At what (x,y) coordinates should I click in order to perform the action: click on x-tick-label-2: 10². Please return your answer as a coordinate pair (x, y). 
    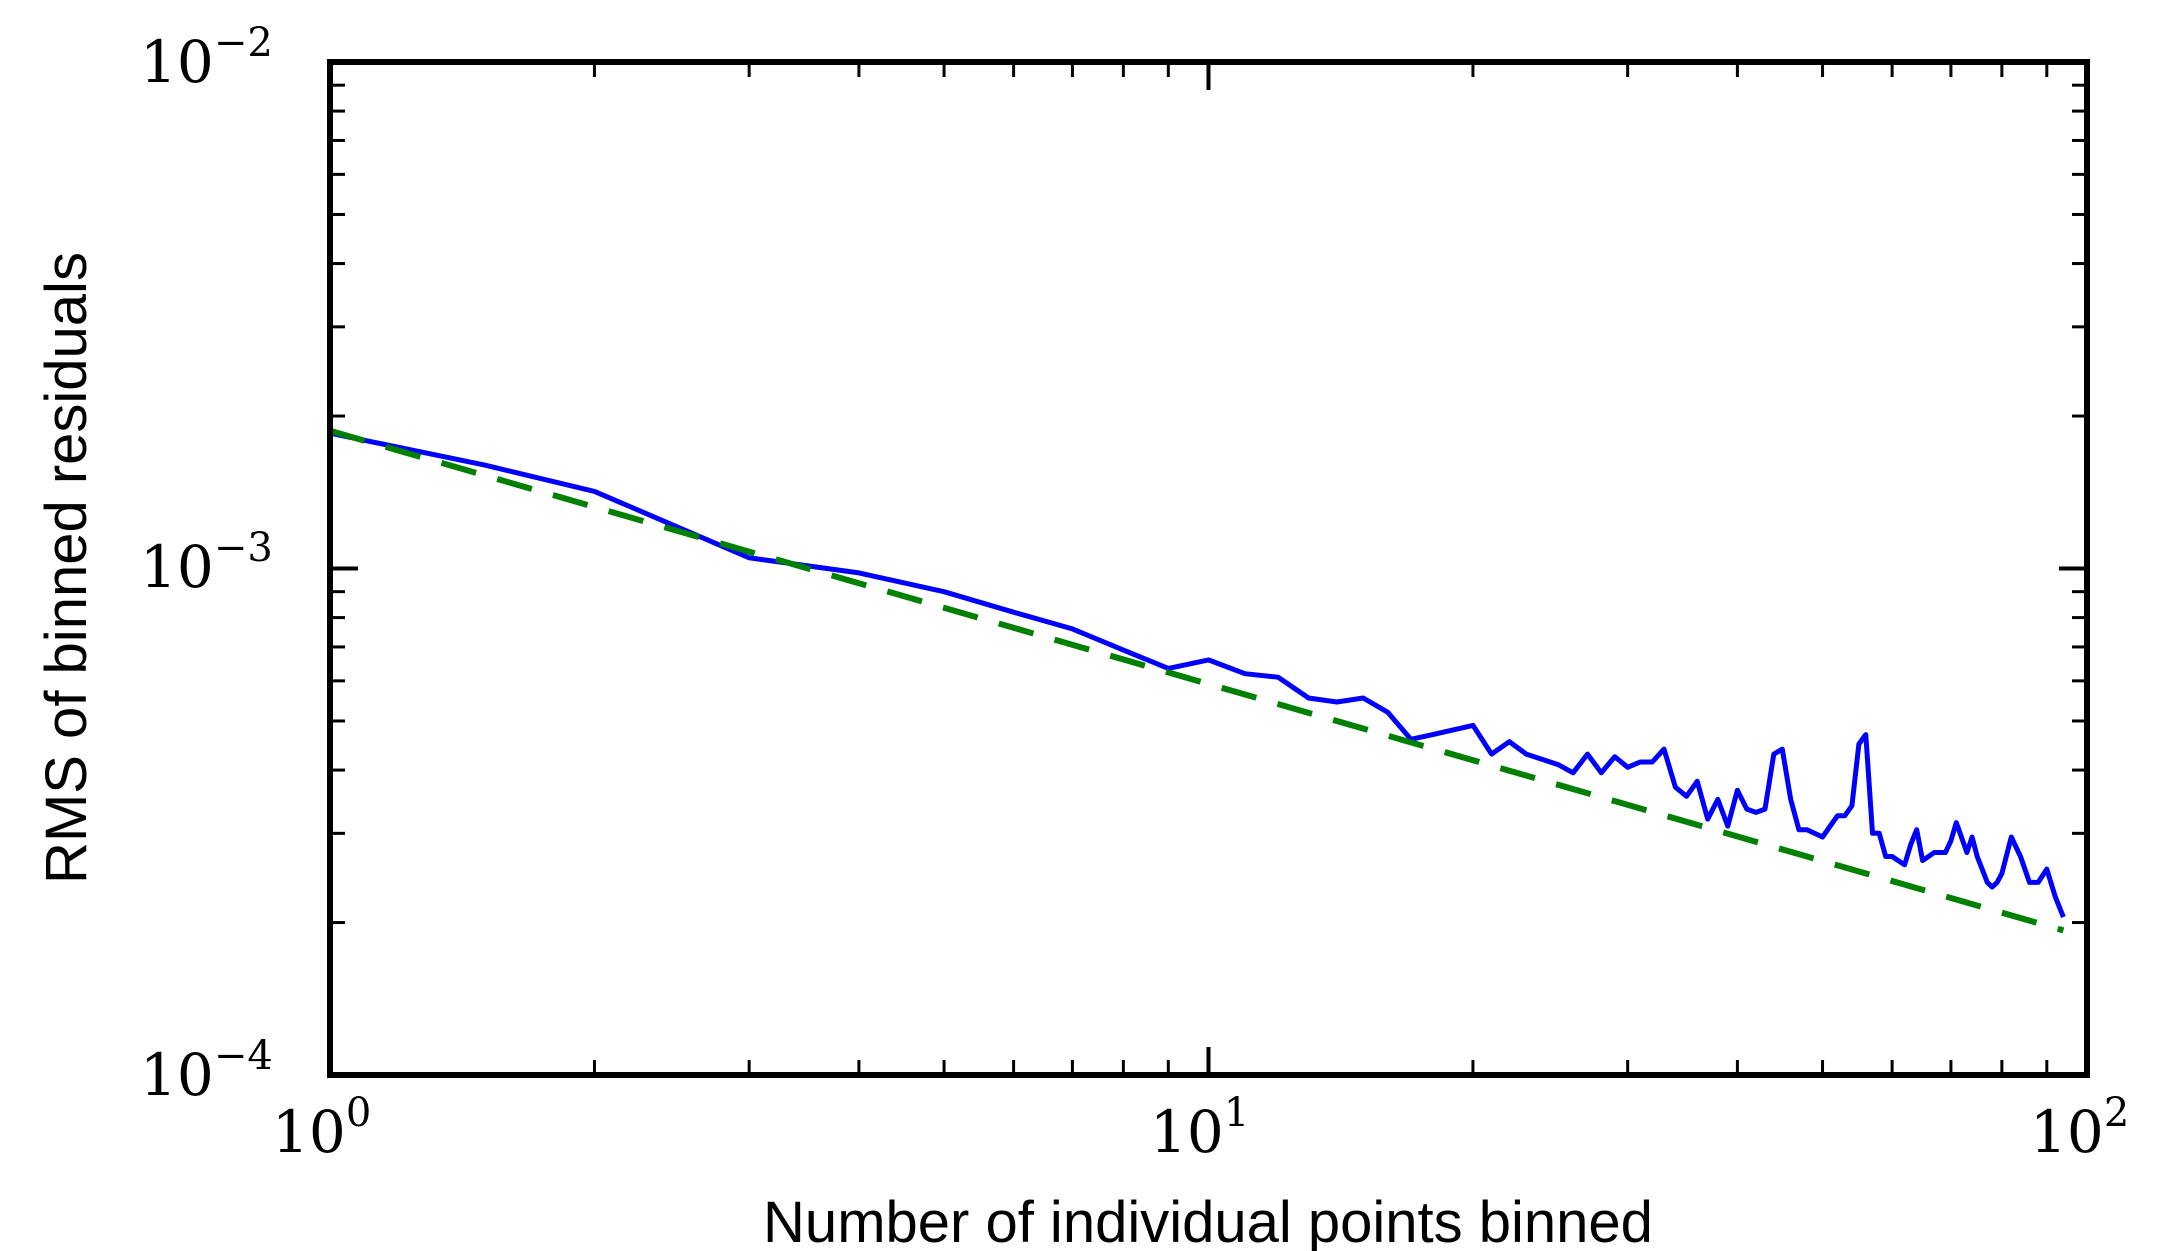
    Looking at the image, I should click on (2079, 1128).